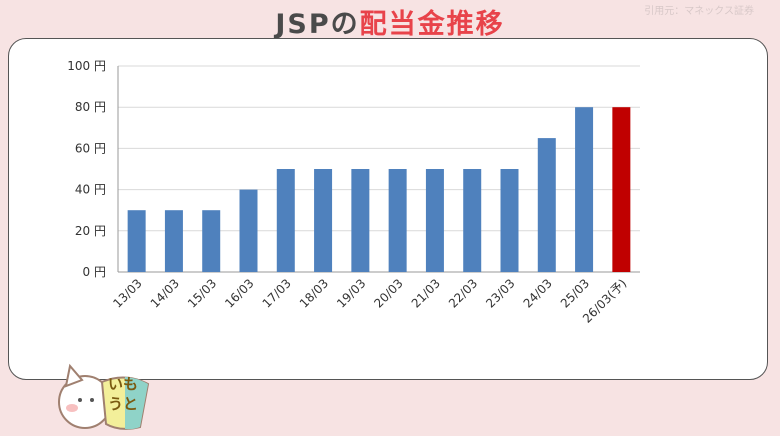 The image size is (780, 436). Describe the element at coordinates (95, 394) in the screenshot. I see `mascot-cat-icon: いもうと` at that location.